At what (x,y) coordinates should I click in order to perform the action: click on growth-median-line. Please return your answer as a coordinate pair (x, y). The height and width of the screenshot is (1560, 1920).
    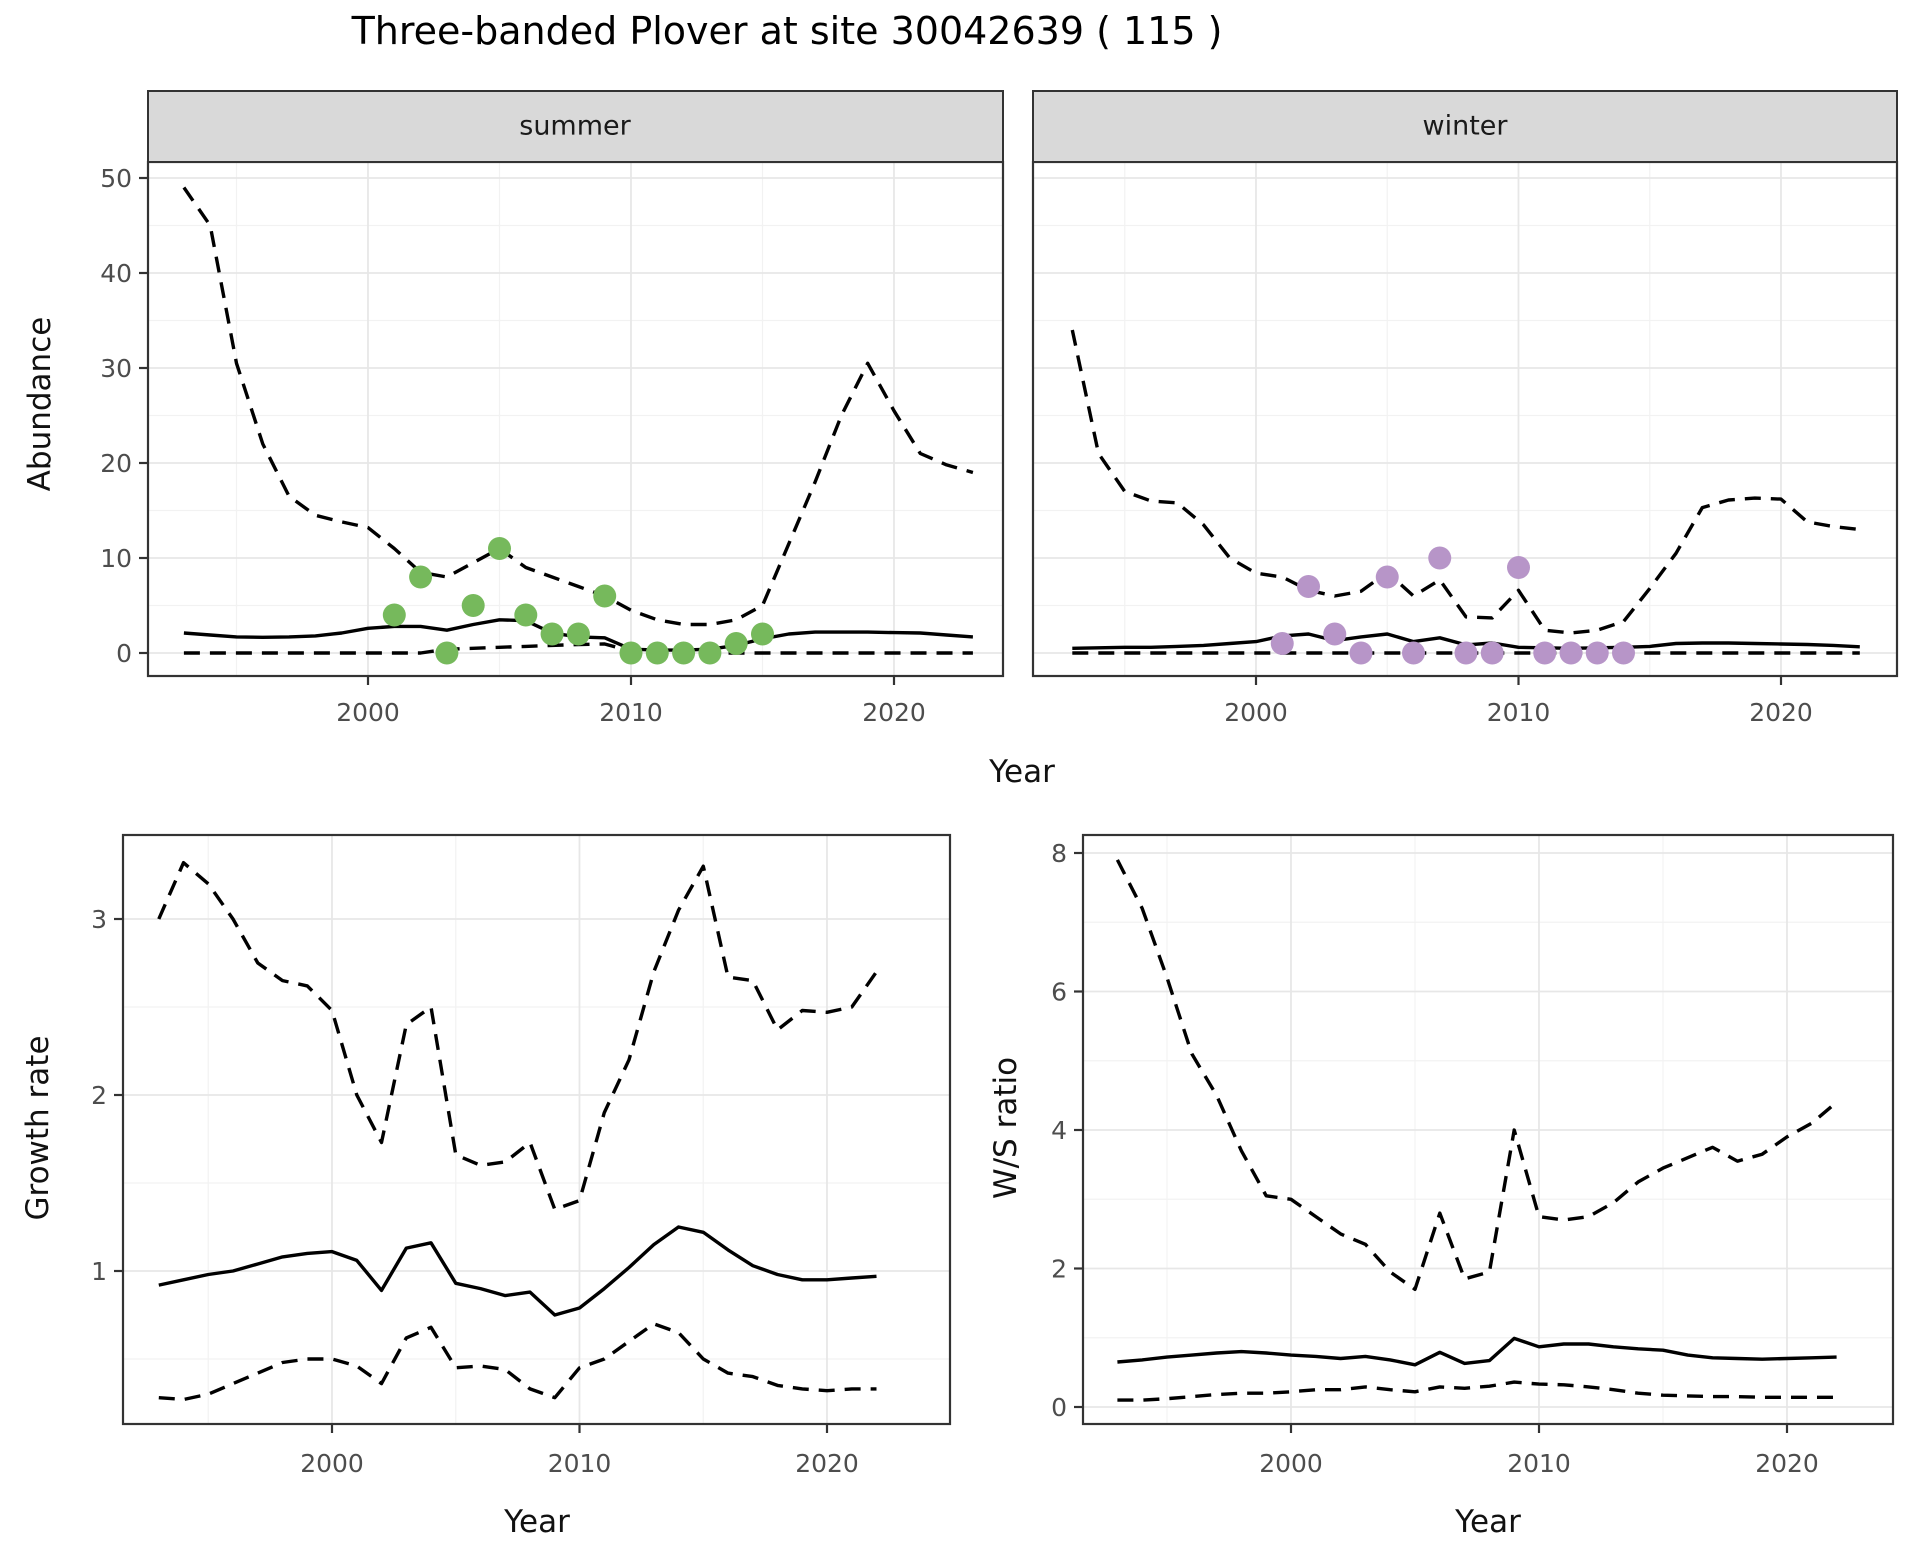
    Looking at the image, I should click on (517, 1271).